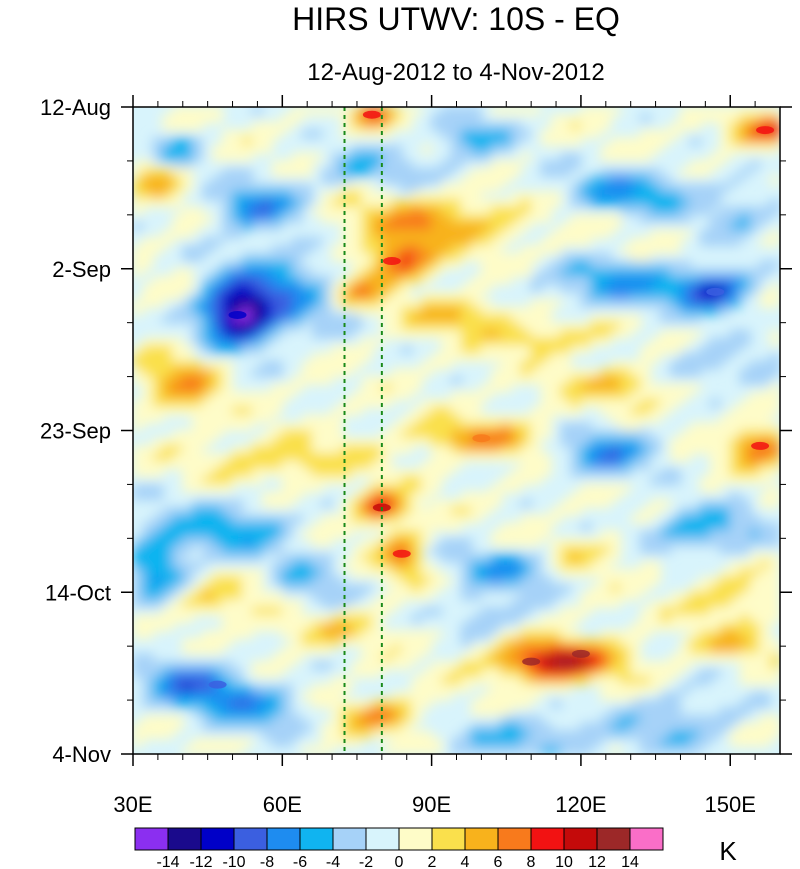 The image size is (800, 869). What do you see at coordinates (481, 438) in the screenshot?
I see `field-feature` at bounding box center [481, 438].